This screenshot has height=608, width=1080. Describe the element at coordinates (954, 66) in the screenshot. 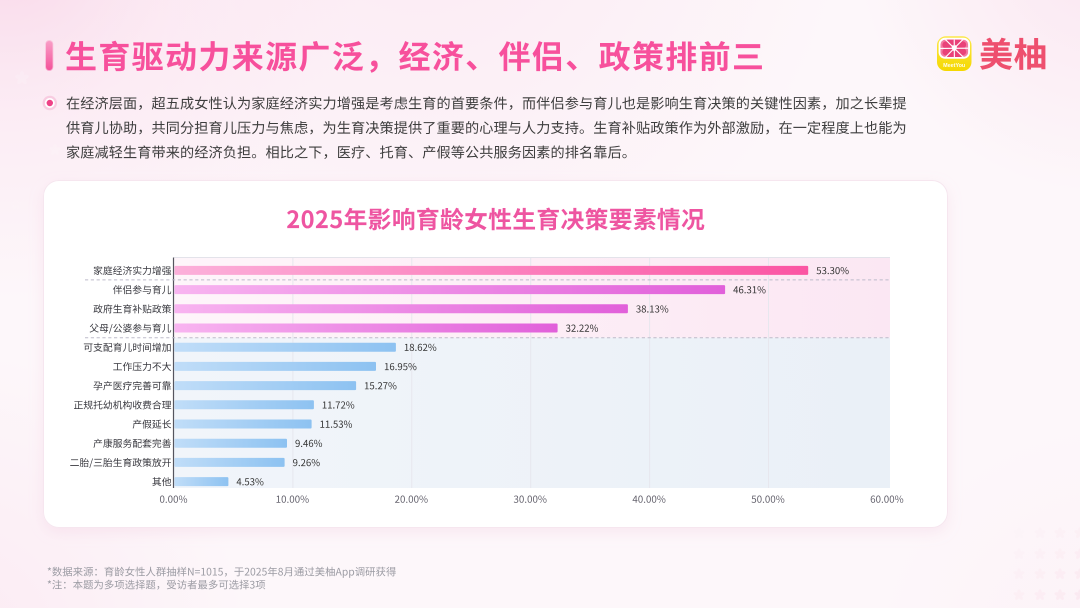

I see `svg-text: MeetYou` at that location.